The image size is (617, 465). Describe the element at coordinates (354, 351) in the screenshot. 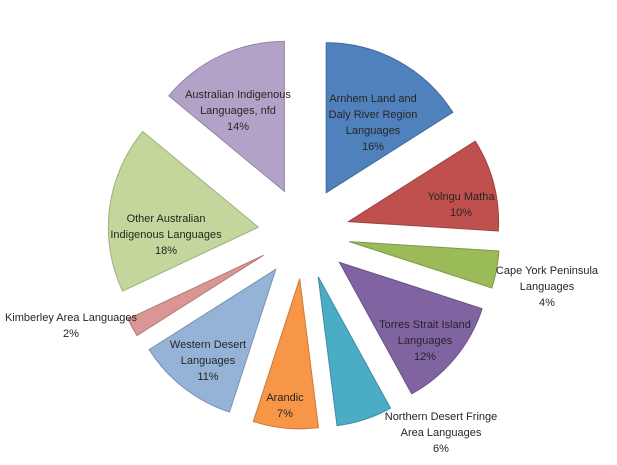

I see `pie-slice-northern-desert-fringe-area-languages` at that location.